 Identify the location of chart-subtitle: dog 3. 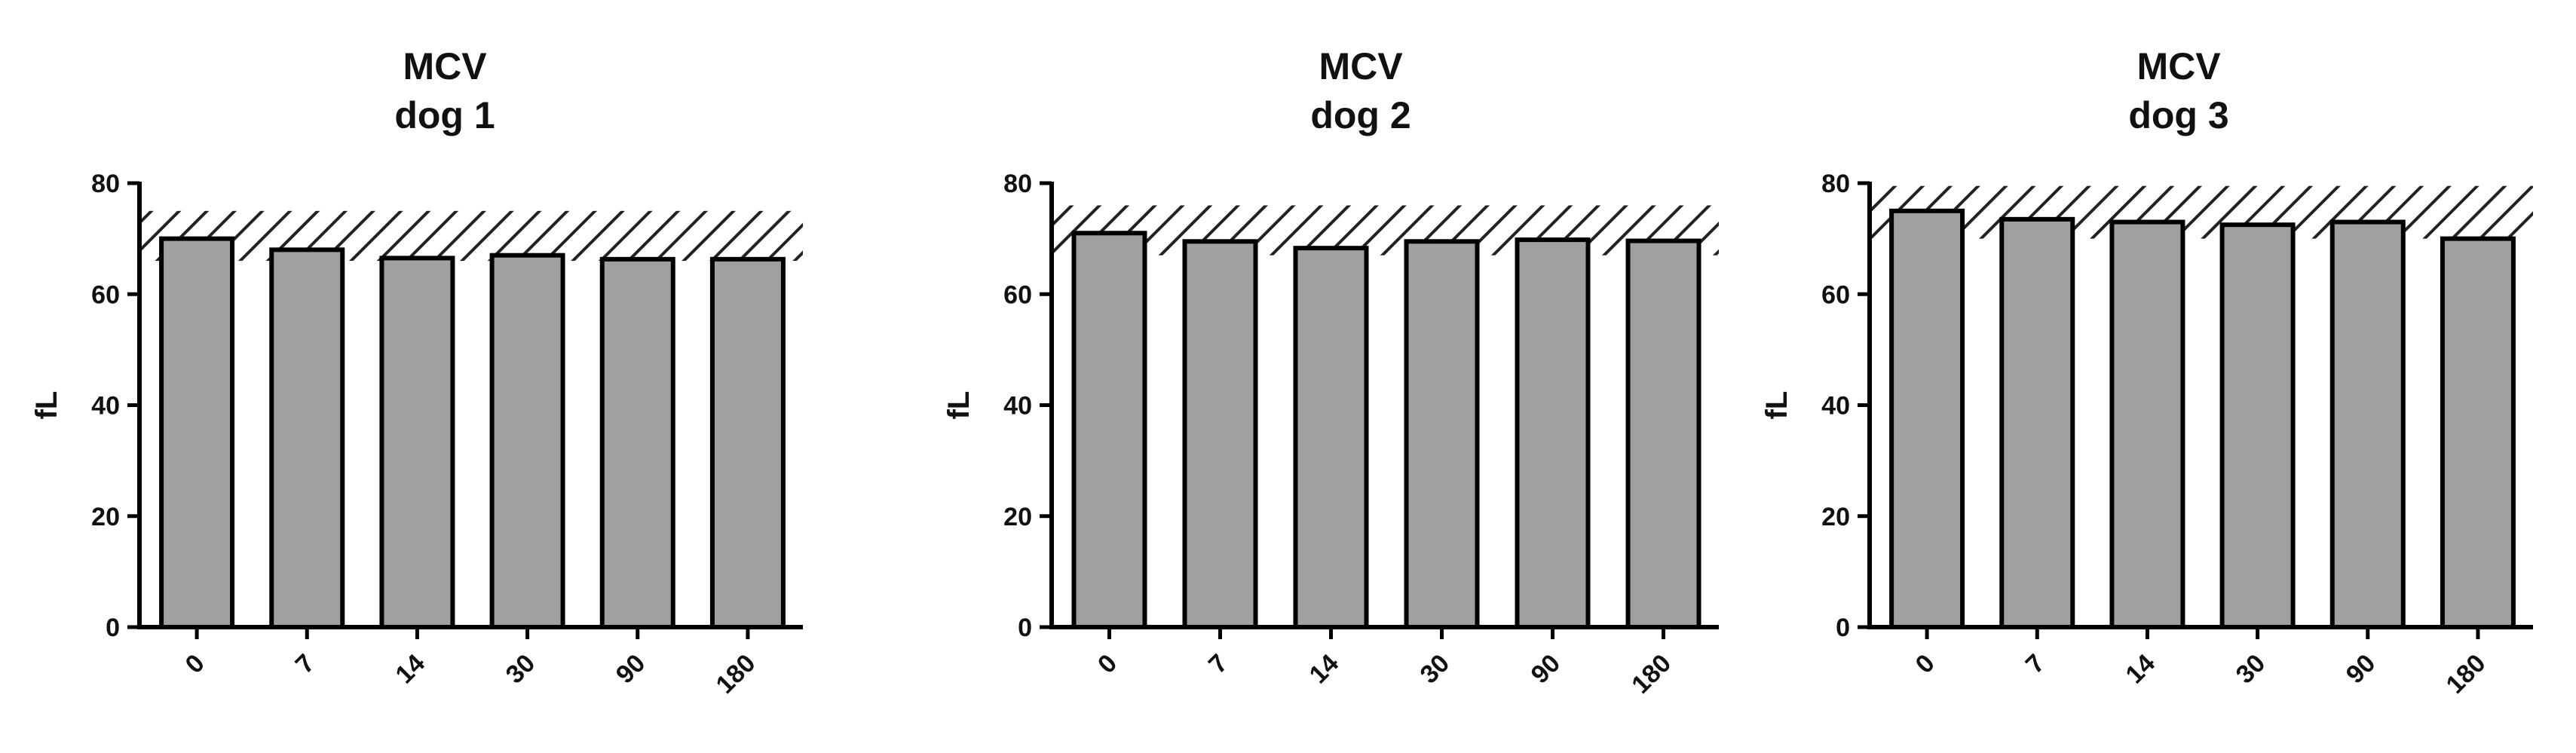
(2178, 115).